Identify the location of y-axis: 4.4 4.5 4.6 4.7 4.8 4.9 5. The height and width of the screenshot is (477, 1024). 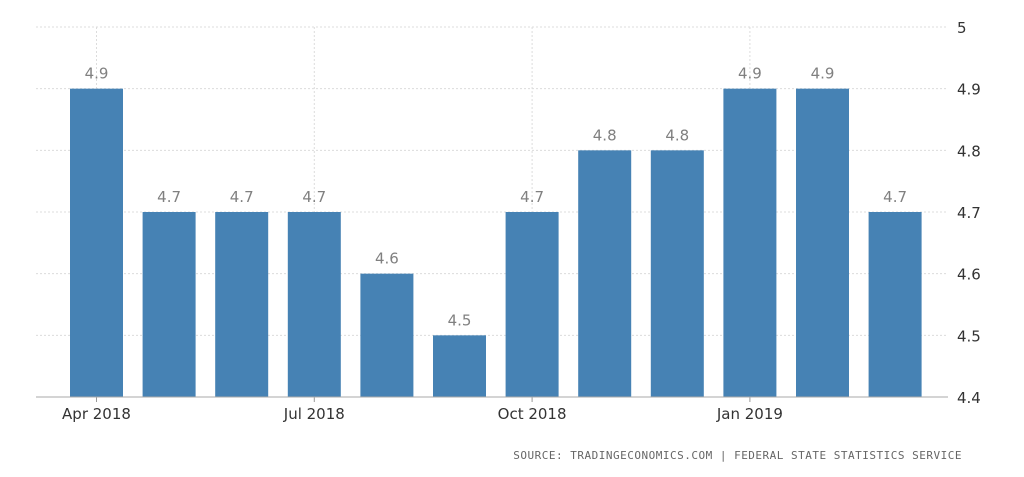
(969, 213).